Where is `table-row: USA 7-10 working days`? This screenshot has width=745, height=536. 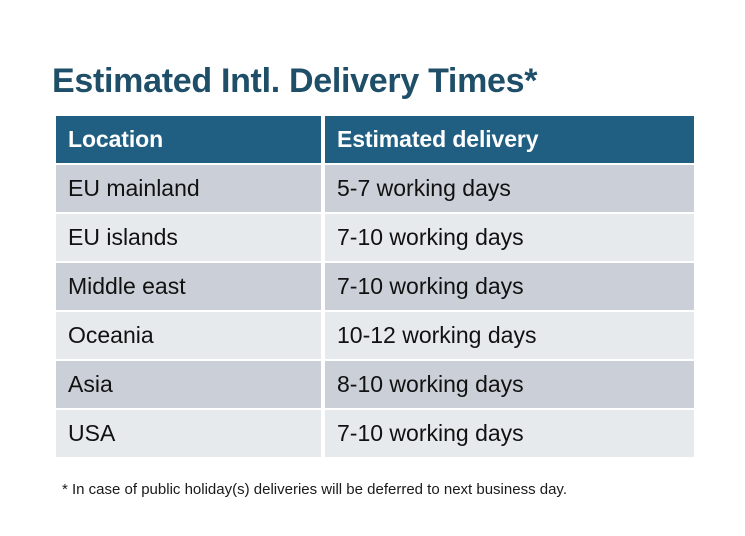
table-row: USA 7-10 working days is located at coordinates (375, 433).